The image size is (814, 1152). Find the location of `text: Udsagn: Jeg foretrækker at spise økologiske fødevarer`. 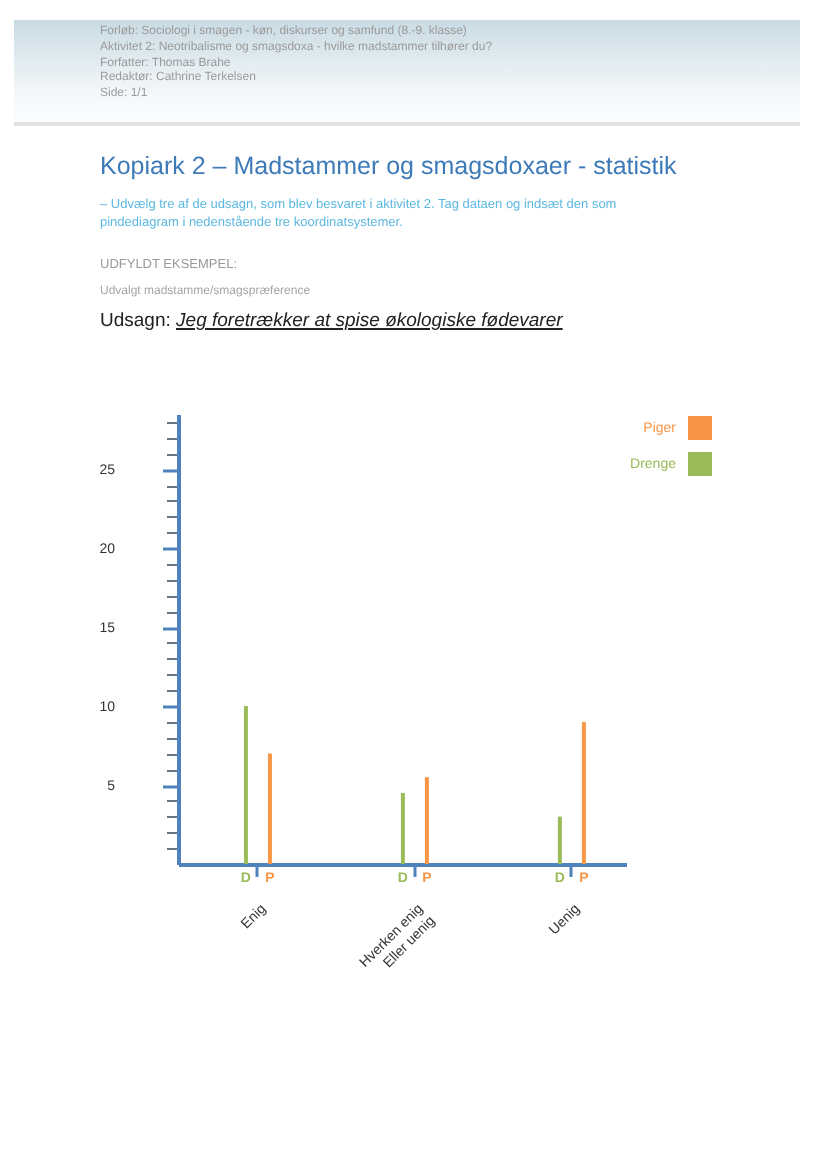

text: Udsagn: Jeg foretrækker at spise økologiske fødevarer is located at coordinates (331, 321).